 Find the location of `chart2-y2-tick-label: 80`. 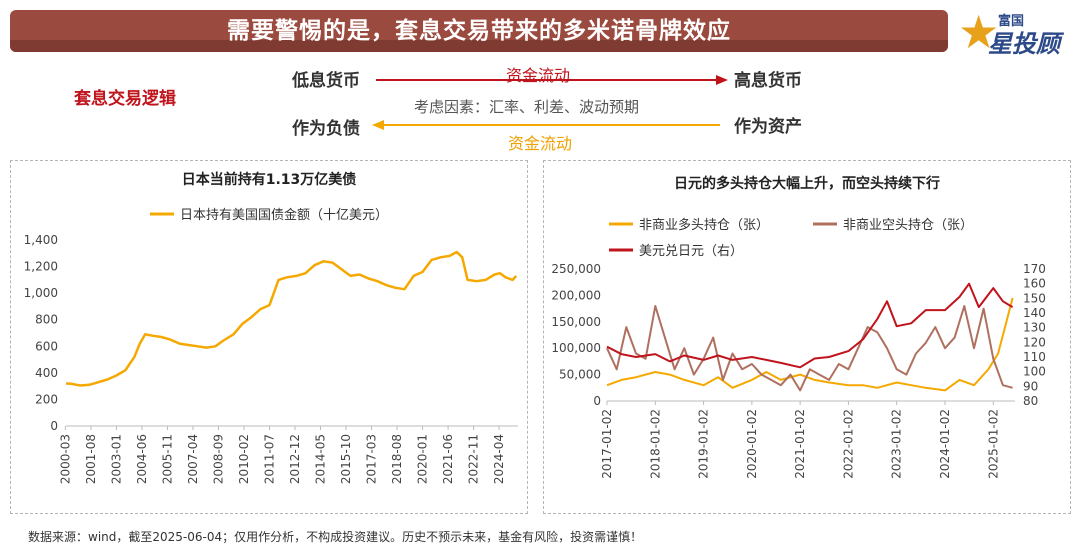

chart2-y2-tick-label: 80 is located at coordinates (1030, 401).